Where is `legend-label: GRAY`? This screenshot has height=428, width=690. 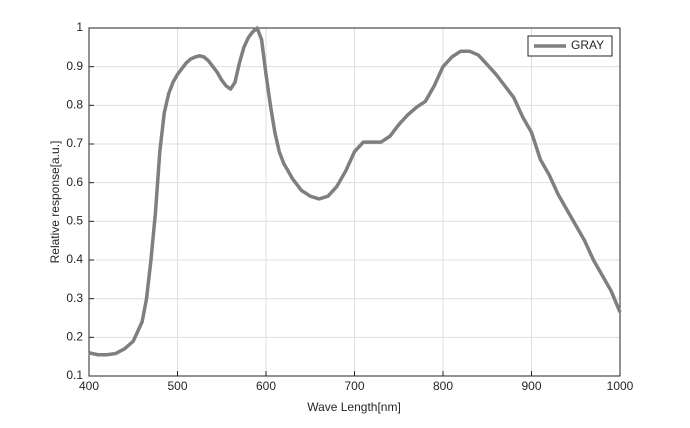
legend-label: GRAY is located at coordinates (587, 45).